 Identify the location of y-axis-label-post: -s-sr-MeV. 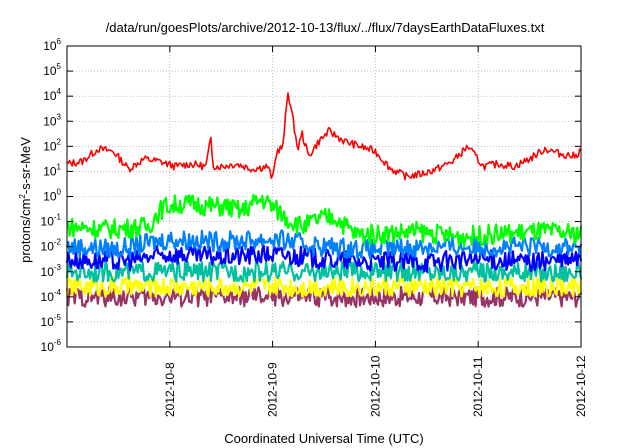
(25, 165).